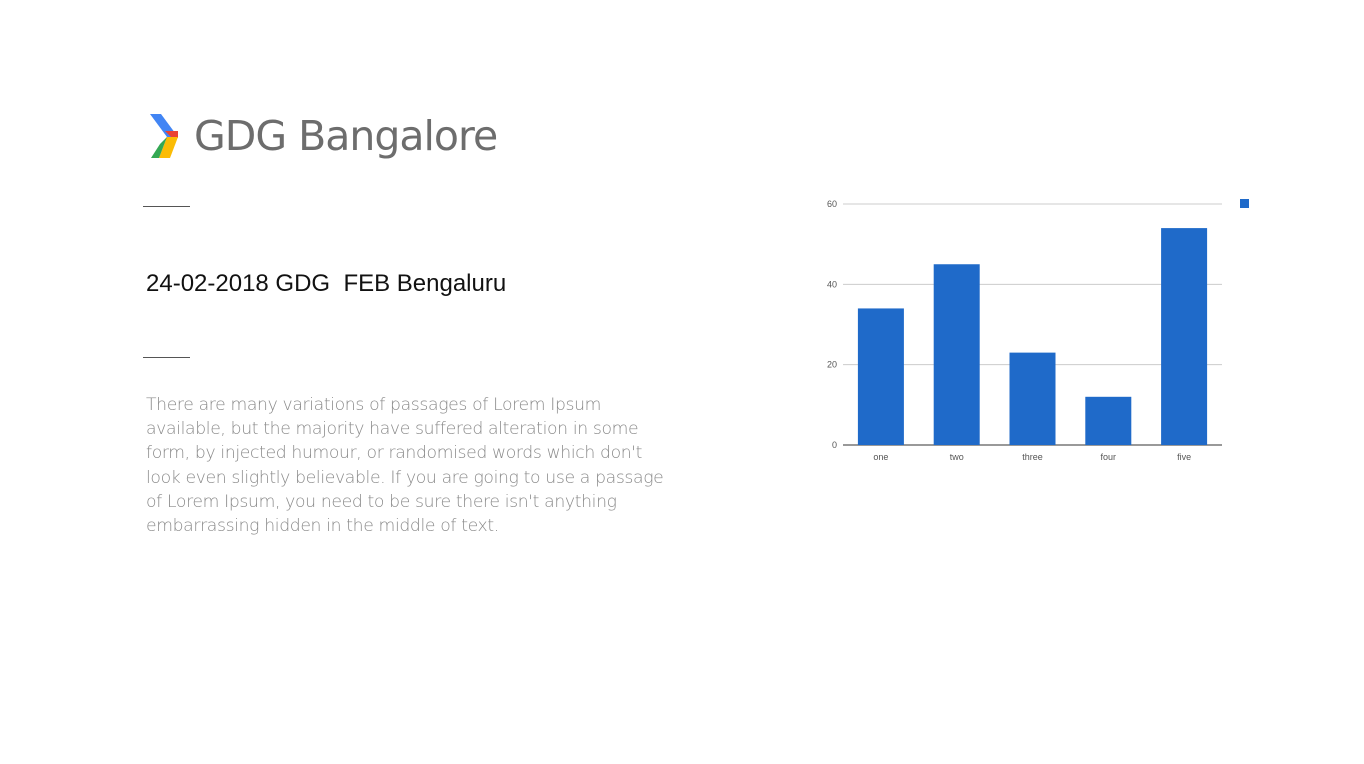 The width and height of the screenshot is (1364, 764). I want to click on divider-top, so click(166, 206).